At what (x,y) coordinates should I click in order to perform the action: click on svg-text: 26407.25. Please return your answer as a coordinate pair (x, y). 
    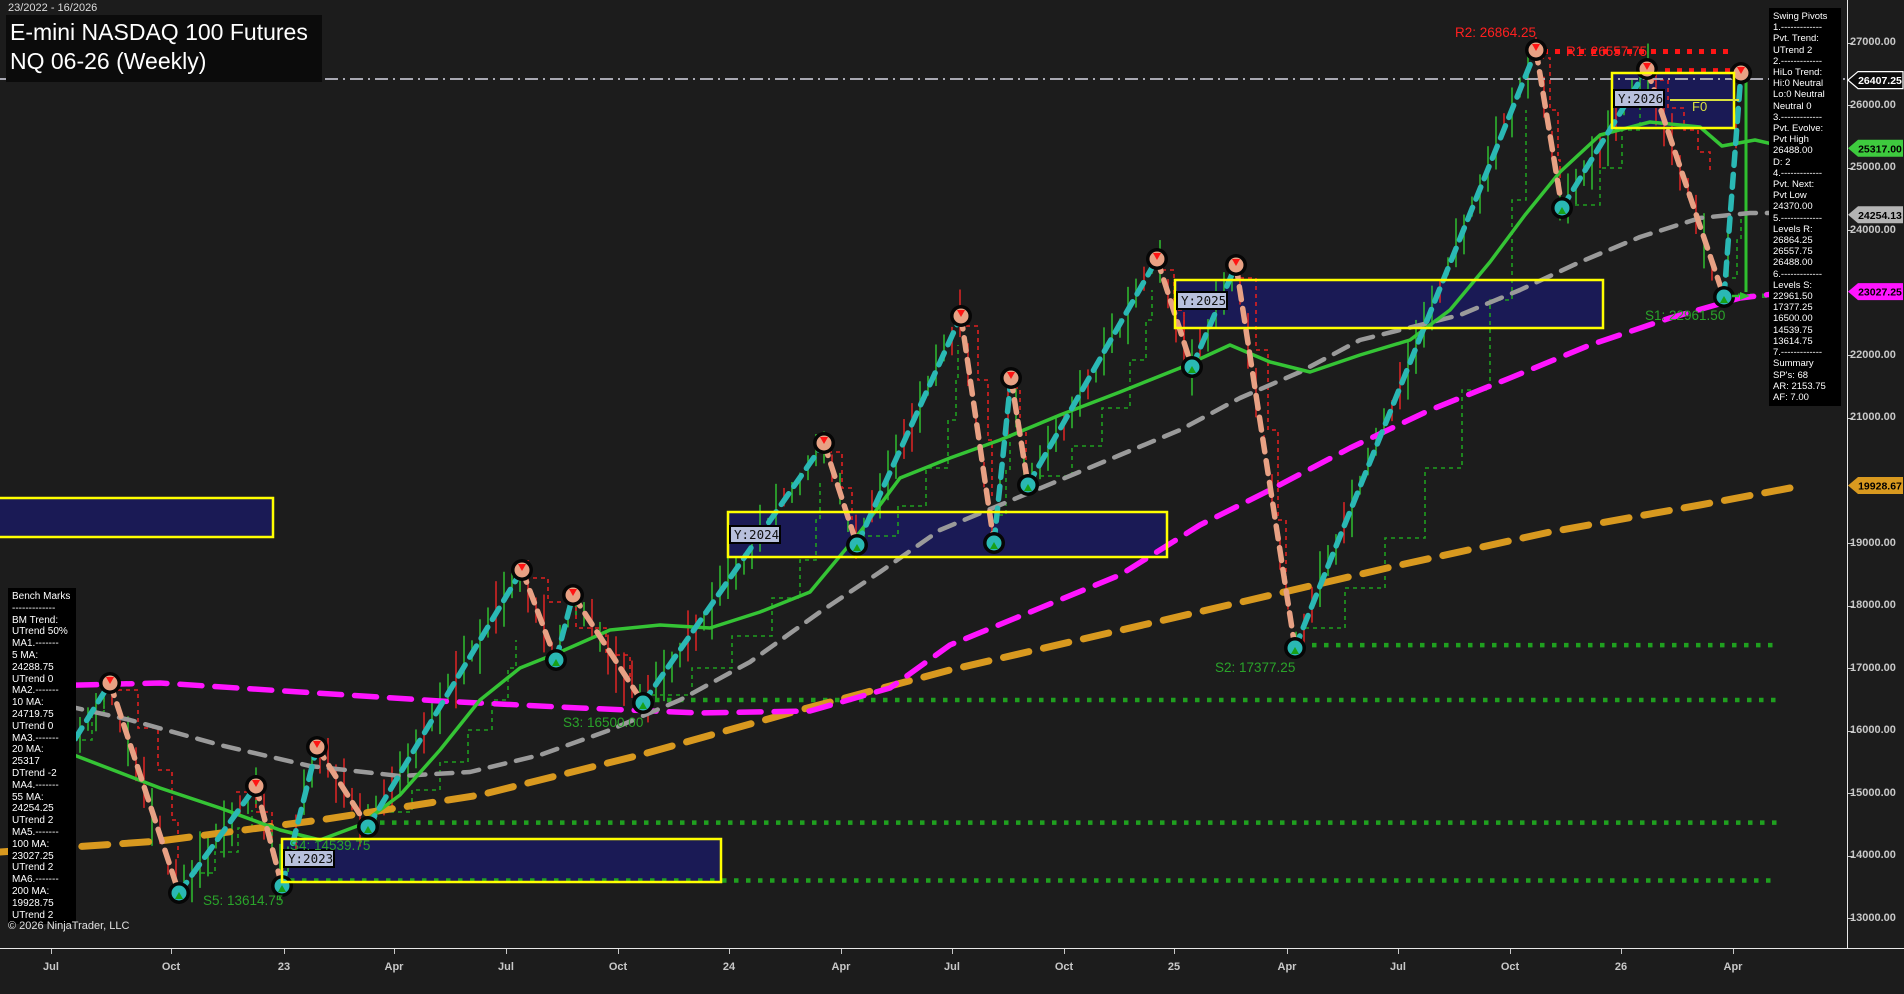
    Looking at the image, I should click on (1880, 81).